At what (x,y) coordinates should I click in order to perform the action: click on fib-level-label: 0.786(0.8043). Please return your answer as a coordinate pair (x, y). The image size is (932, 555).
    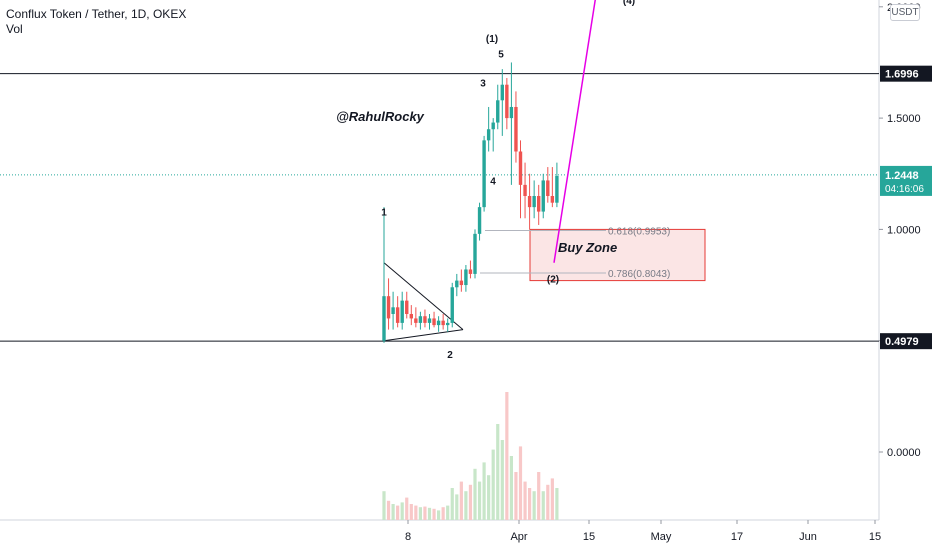
    Looking at the image, I should click on (639, 274).